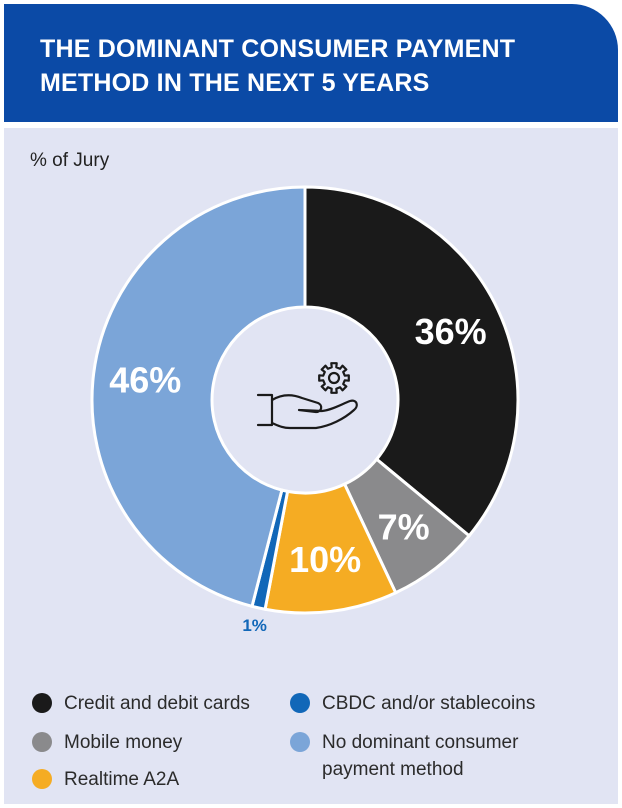  What do you see at coordinates (325, 559) in the screenshot?
I see `slice-value-label: 10%` at bounding box center [325, 559].